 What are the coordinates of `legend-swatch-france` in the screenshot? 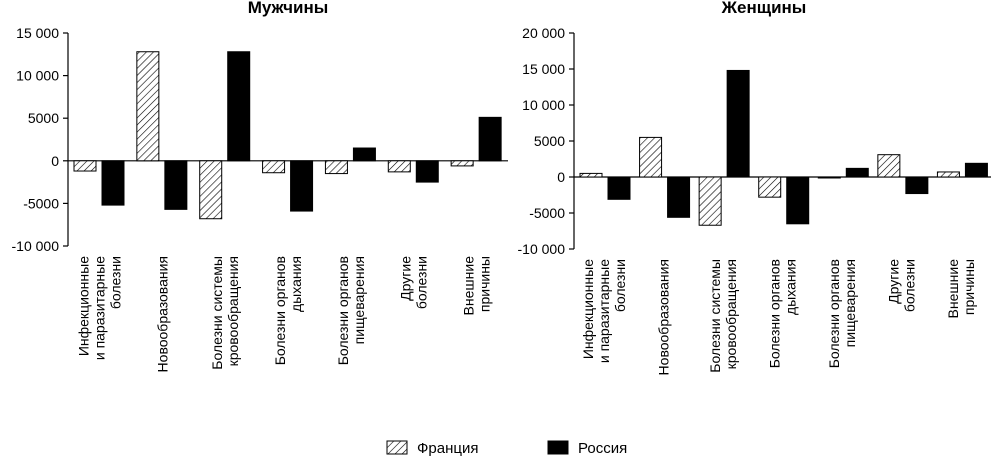 It's located at (397, 447).